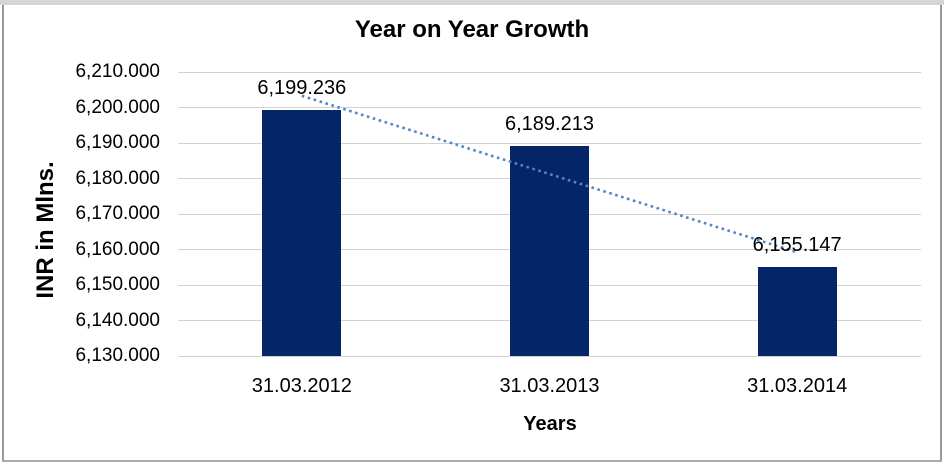  Describe the element at coordinates (472, 461) in the screenshot. I see `chart-border-bottom` at that location.